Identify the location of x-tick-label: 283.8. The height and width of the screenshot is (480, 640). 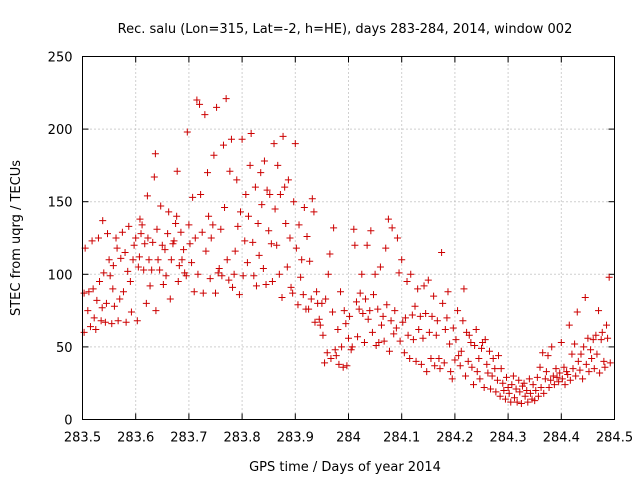
(241, 438).